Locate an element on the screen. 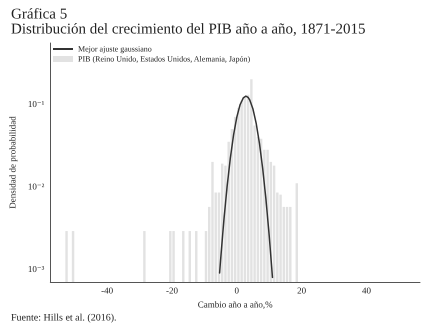  y-tick-label: 10⁻¹ is located at coordinates (36, 104).